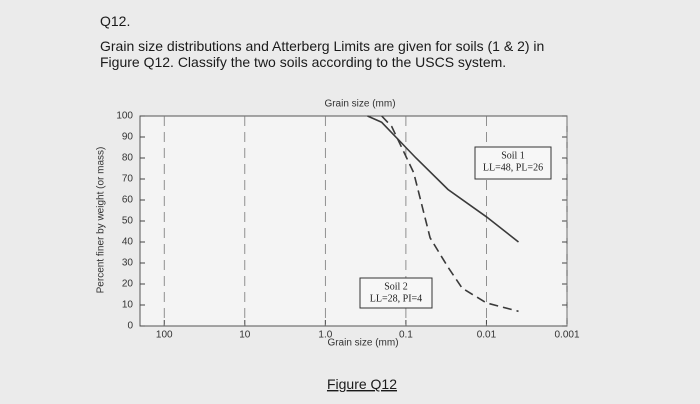 This screenshot has width=700, height=404. What do you see at coordinates (513, 155) in the screenshot?
I see `annotation-text: Soil 1` at bounding box center [513, 155].